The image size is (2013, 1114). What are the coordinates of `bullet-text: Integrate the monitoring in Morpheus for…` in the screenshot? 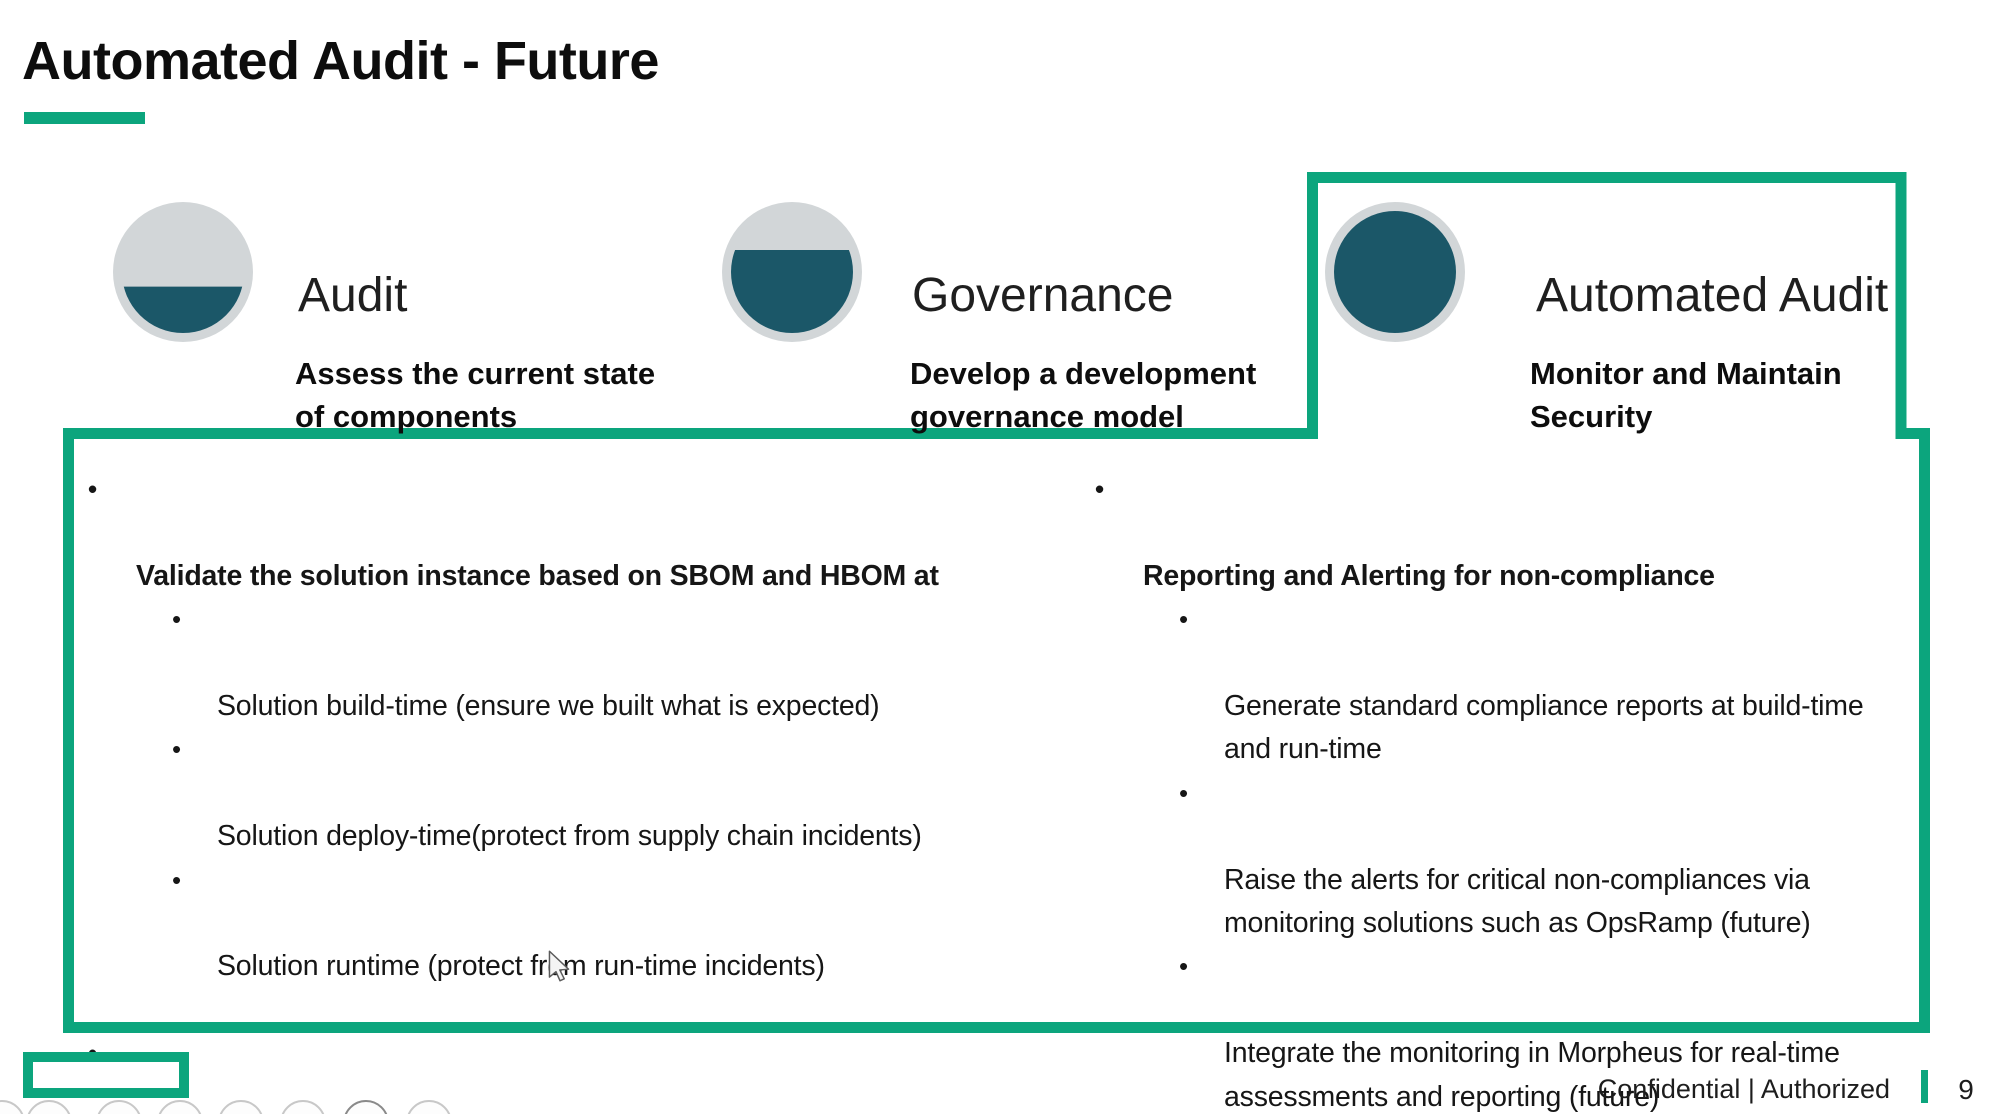 It's located at (1532, 1075).